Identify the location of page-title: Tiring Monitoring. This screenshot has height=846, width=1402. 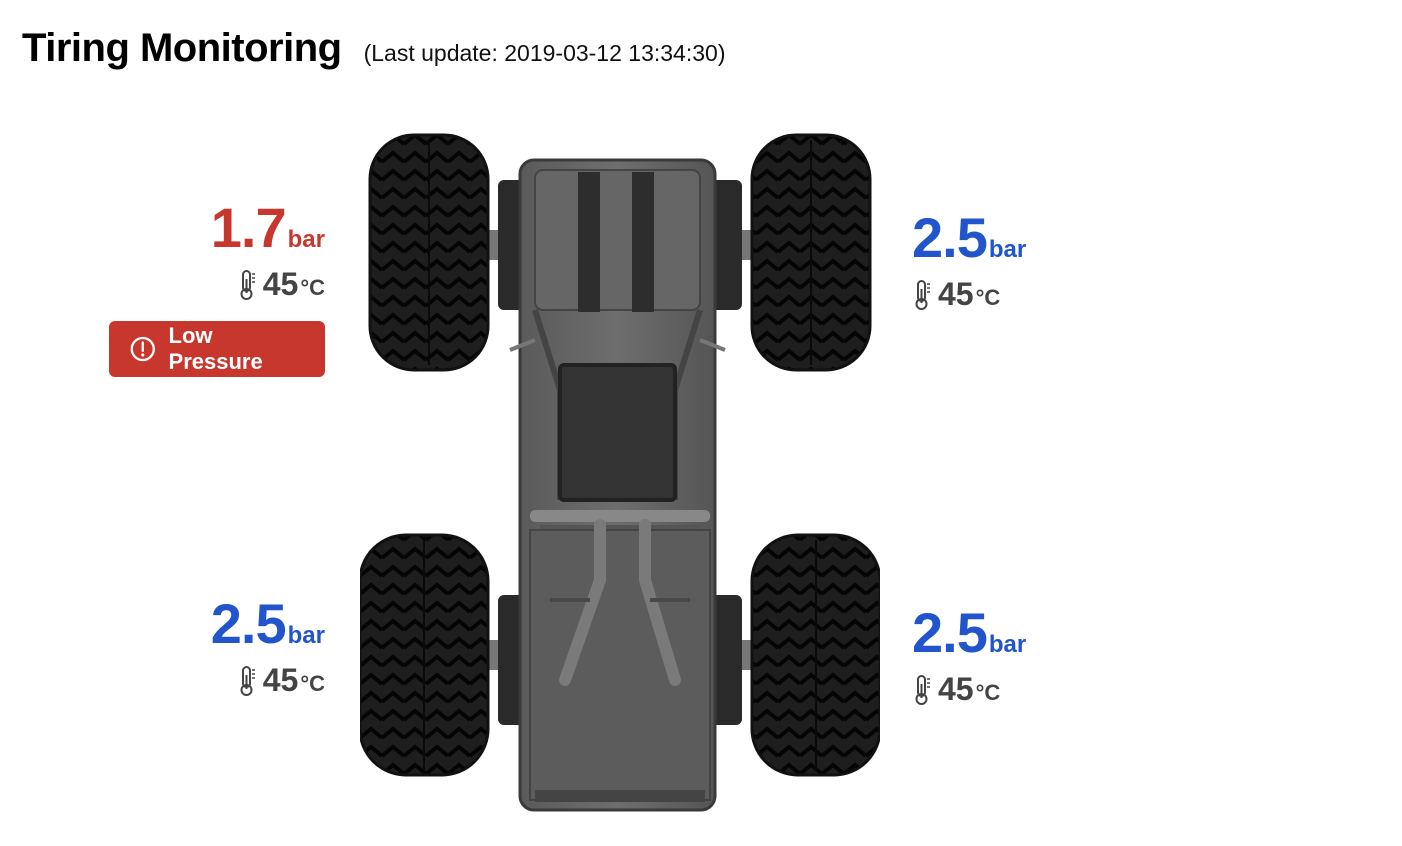
(182, 48).